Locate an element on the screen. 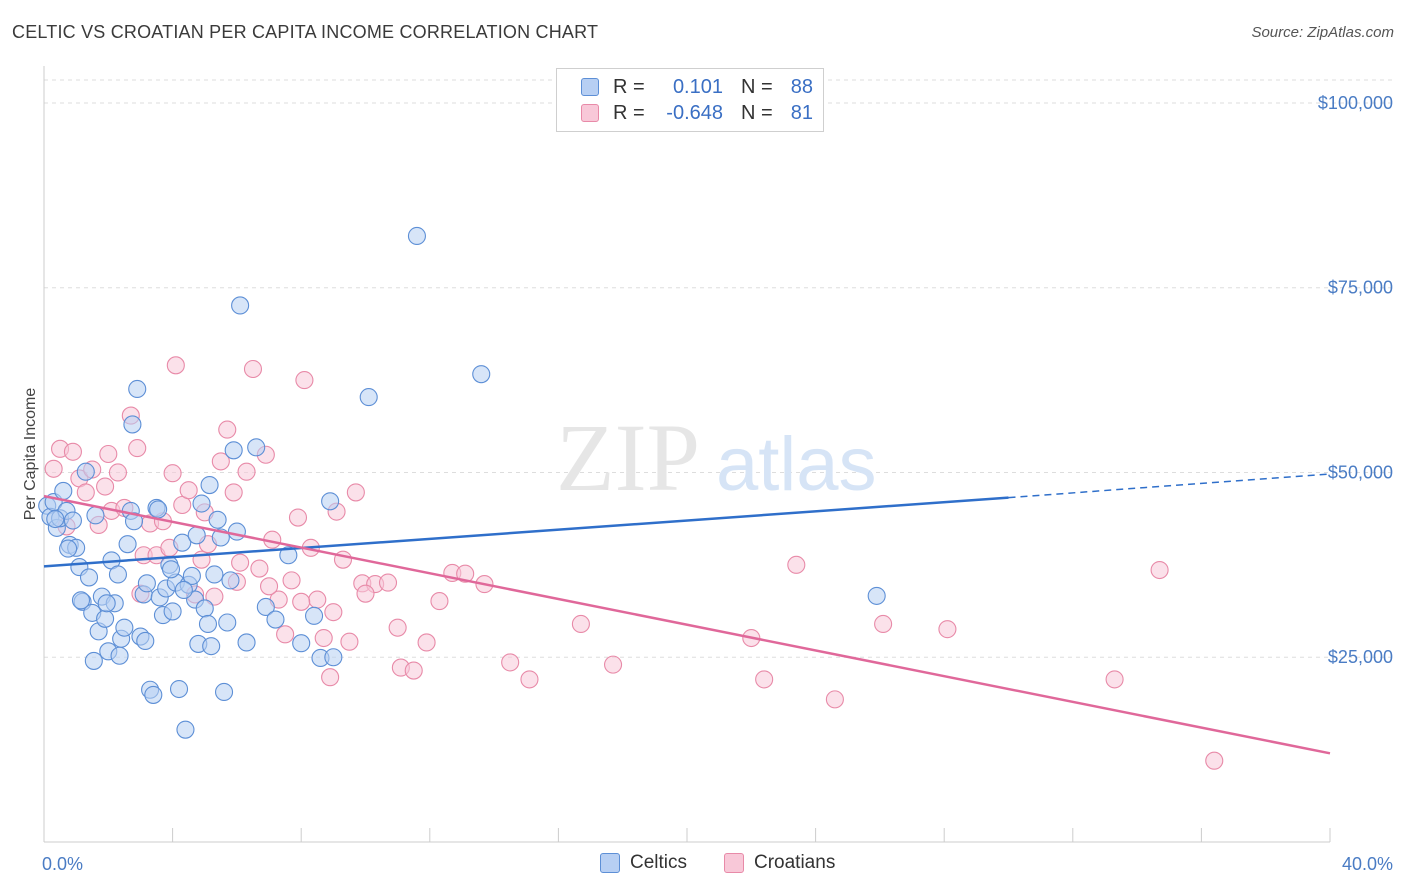 The width and height of the screenshot is (1406, 892). r-label: R = is located at coordinates (629, 112).